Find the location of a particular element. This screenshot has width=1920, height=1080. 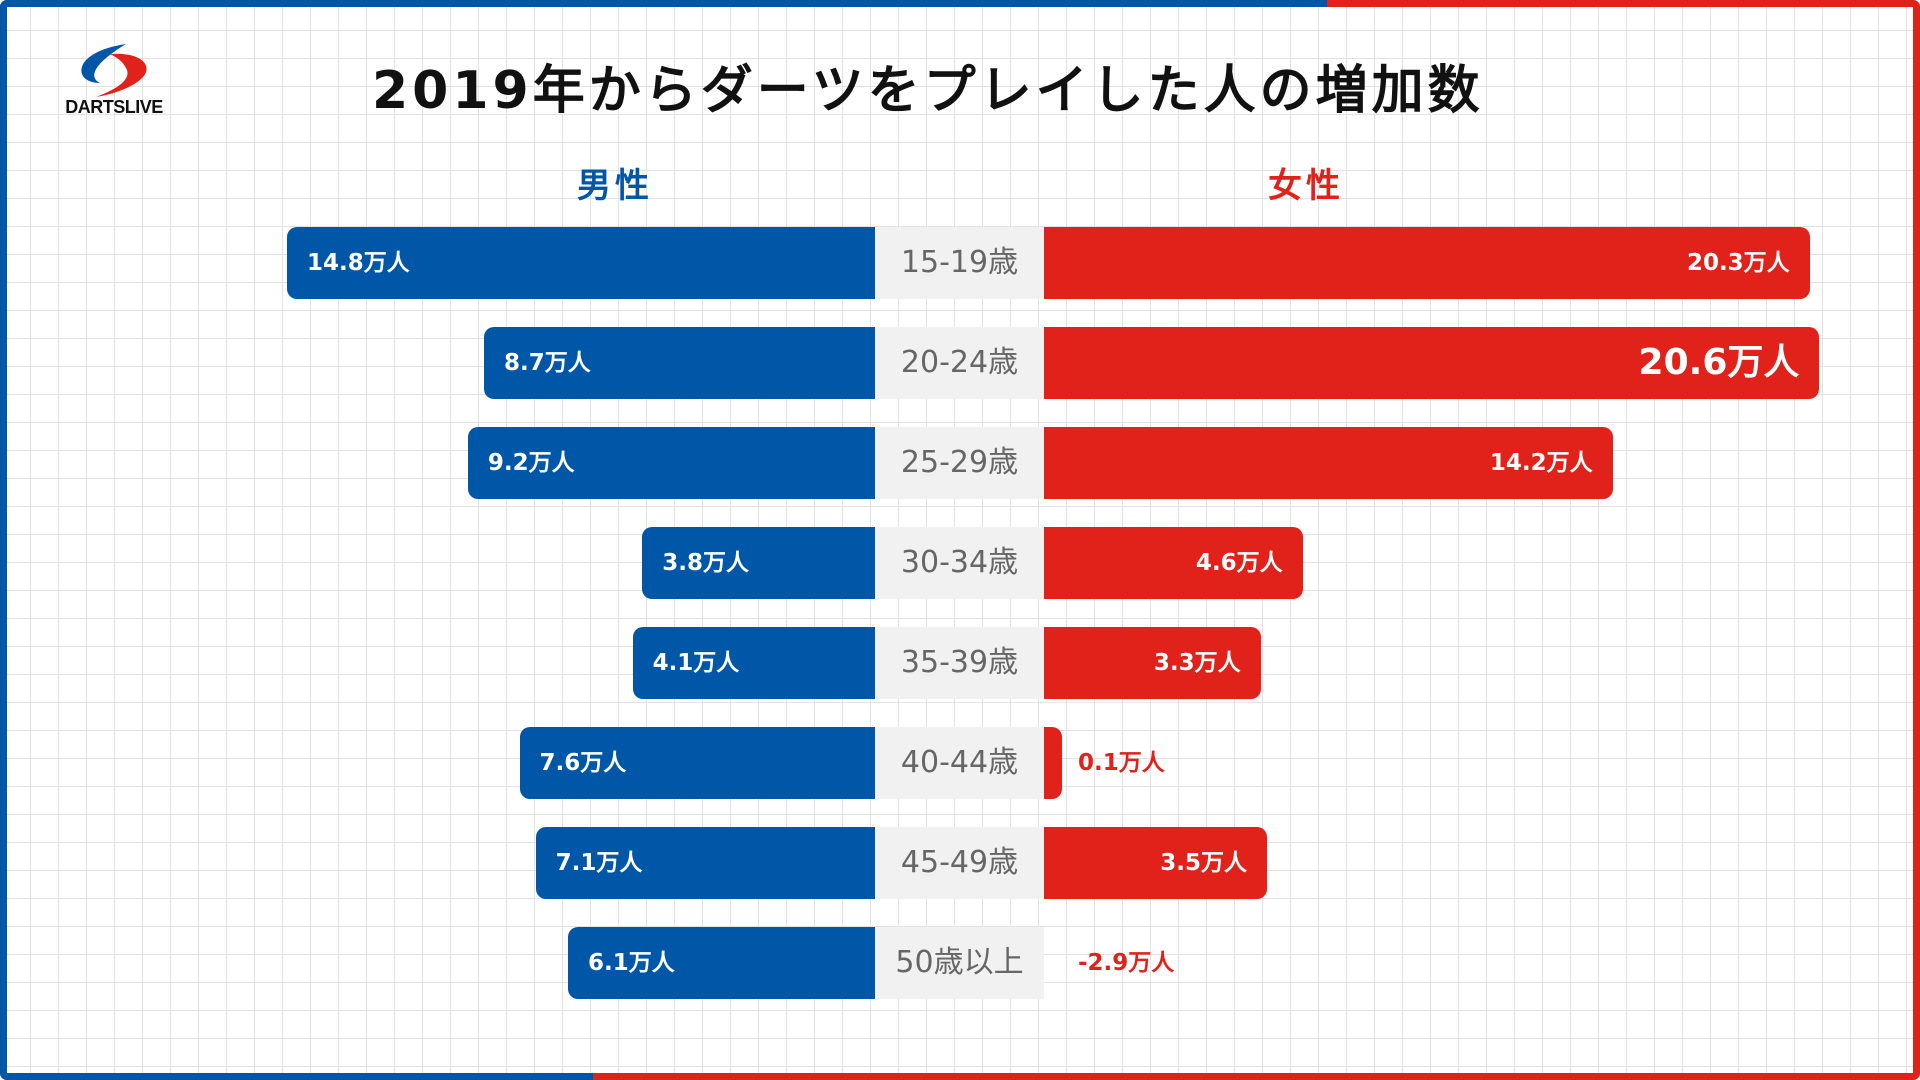

age-category-label: 45-49歳 is located at coordinates (959, 863).